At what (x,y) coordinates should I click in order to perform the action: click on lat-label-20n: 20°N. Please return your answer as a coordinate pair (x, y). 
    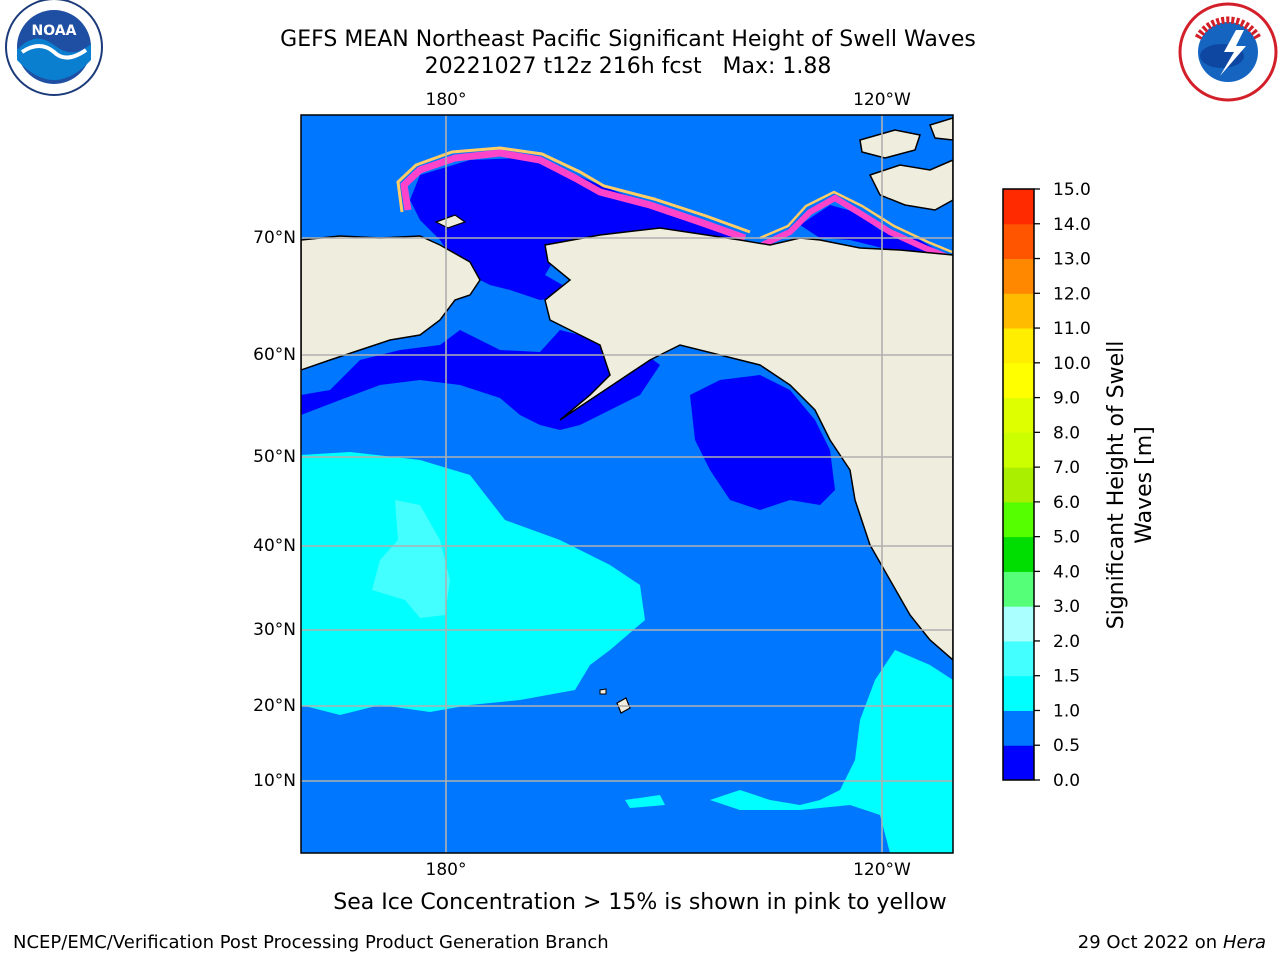
    Looking at the image, I should click on (274, 706).